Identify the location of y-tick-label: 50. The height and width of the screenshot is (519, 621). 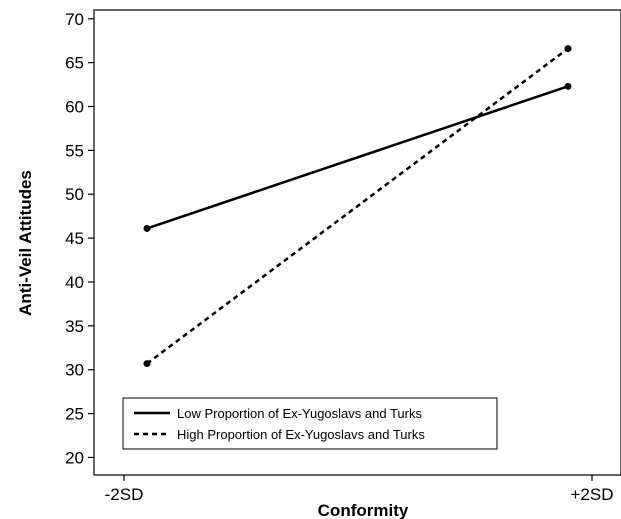
(74, 194).